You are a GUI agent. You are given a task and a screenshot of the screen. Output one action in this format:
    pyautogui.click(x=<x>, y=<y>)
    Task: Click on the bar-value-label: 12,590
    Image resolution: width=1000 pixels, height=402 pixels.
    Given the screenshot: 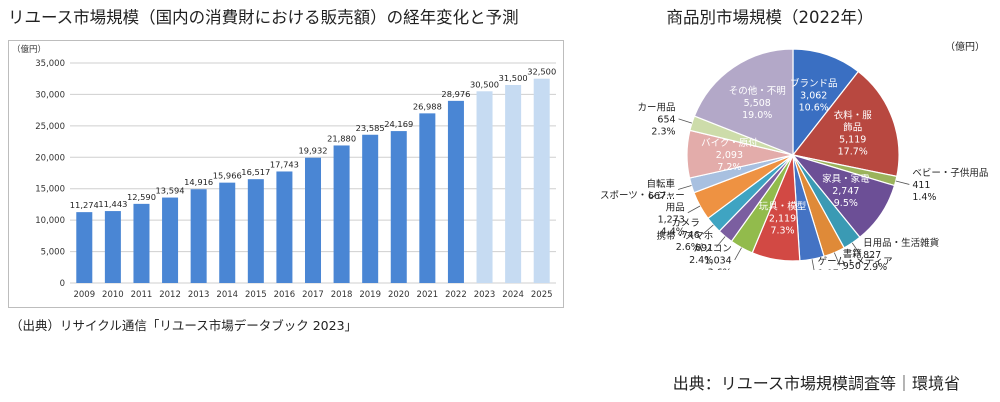 What is the action you would take?
    pyautogui.click(x=141, y=197)
    